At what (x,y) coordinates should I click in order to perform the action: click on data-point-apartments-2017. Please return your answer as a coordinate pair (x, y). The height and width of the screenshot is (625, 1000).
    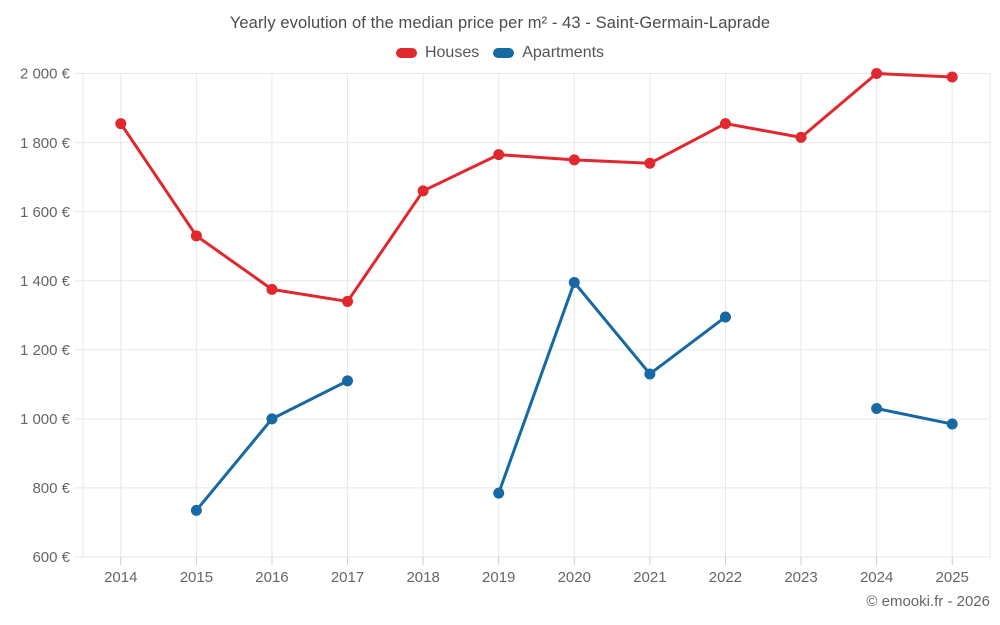
    Looking at the image, I should click on (348, 381).